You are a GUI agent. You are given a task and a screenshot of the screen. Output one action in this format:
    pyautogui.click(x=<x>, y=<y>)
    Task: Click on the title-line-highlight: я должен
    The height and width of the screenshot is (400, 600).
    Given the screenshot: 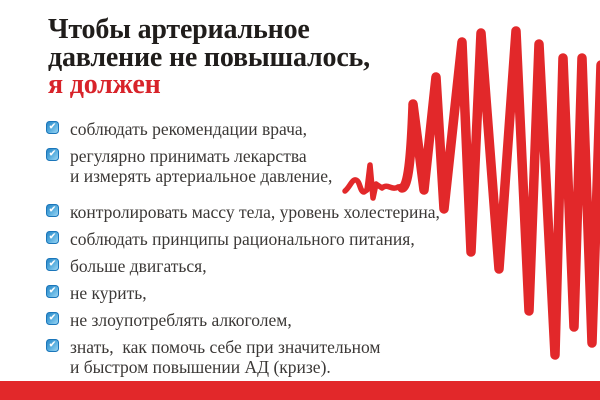 What is the action you would take?
    pyautogui.click(x=104, y=84)
    